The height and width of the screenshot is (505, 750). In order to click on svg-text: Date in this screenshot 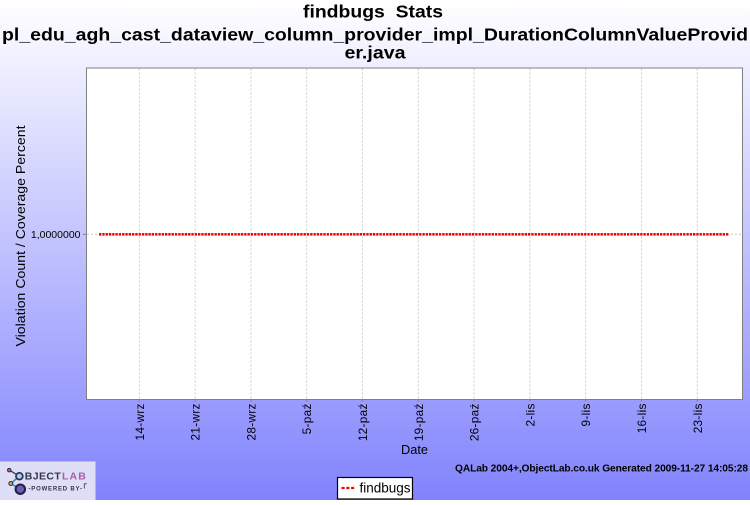, I will do `click(414, 449)`.